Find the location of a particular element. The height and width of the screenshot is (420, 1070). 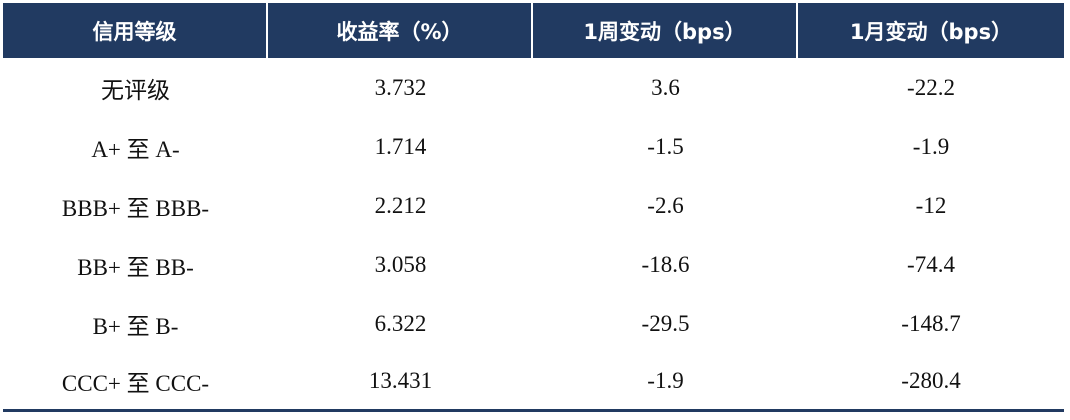

table-row: CCC+ 至 CCC- 13.431 -1.9 -280.4 is located at coordinates (533, 382).